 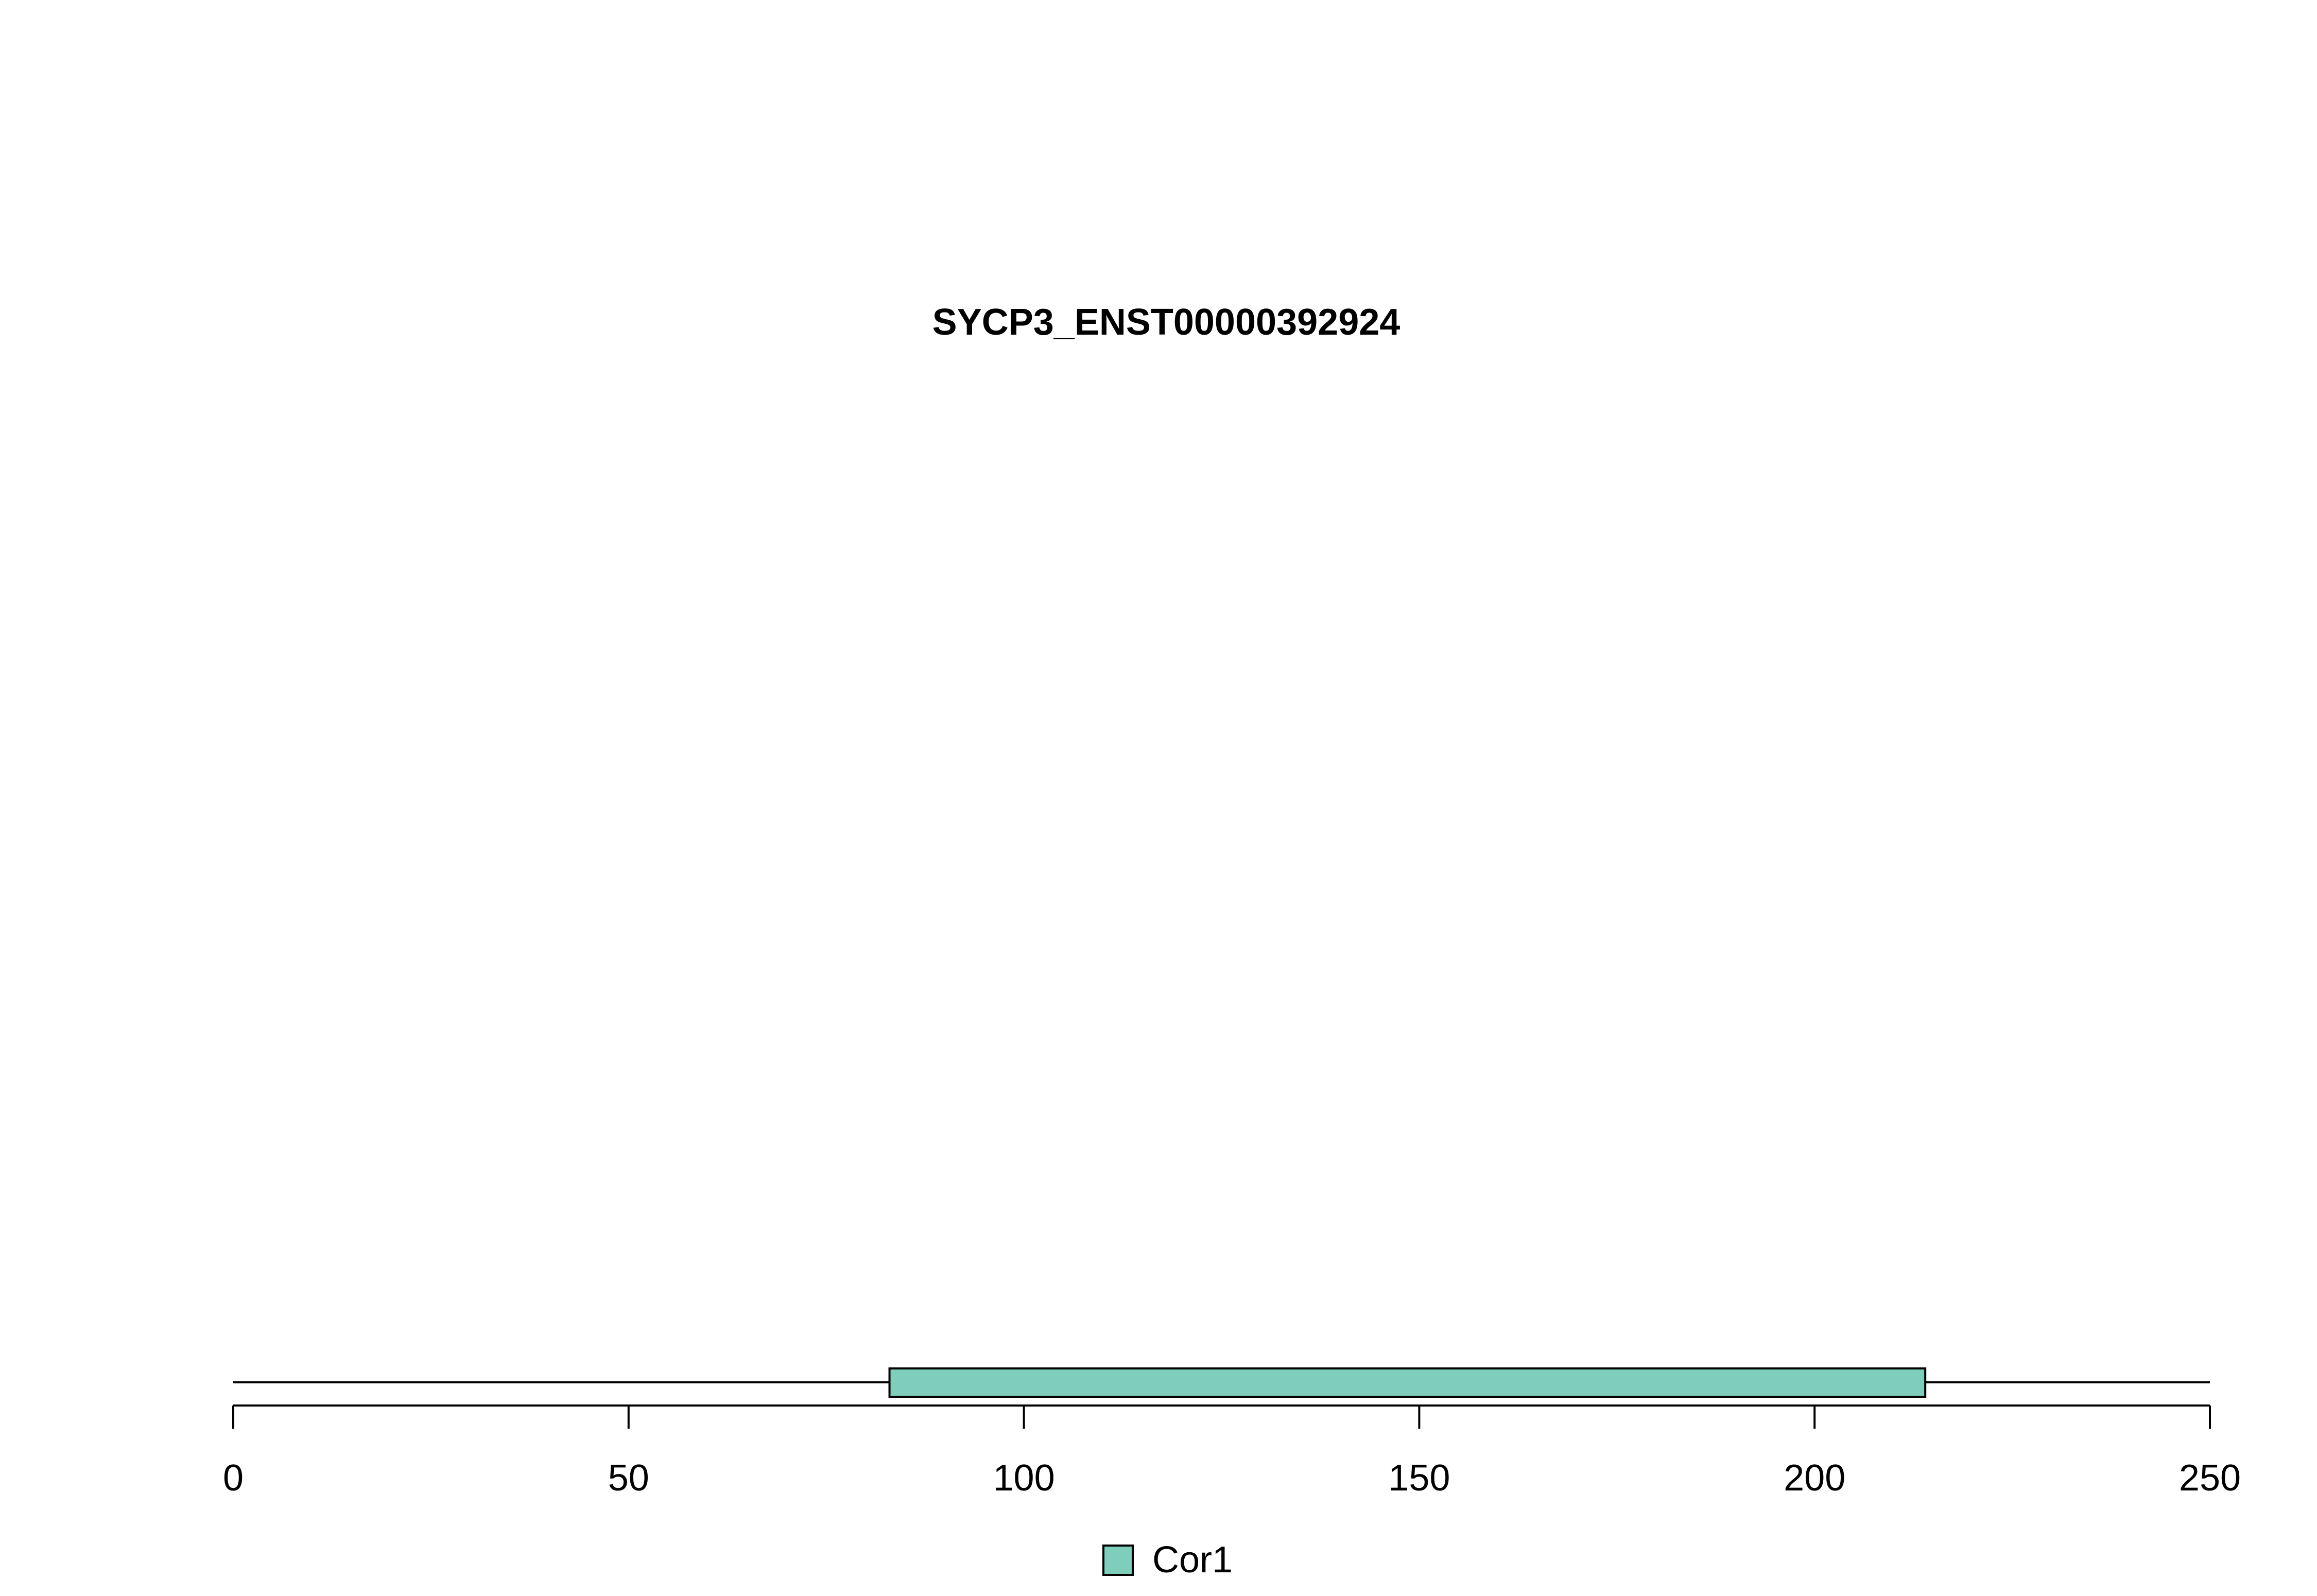 What do you see at coordinates (233, 1479) in the screenshot?
I see `x-tick-label: 0` at bounding box center [233, 1479].